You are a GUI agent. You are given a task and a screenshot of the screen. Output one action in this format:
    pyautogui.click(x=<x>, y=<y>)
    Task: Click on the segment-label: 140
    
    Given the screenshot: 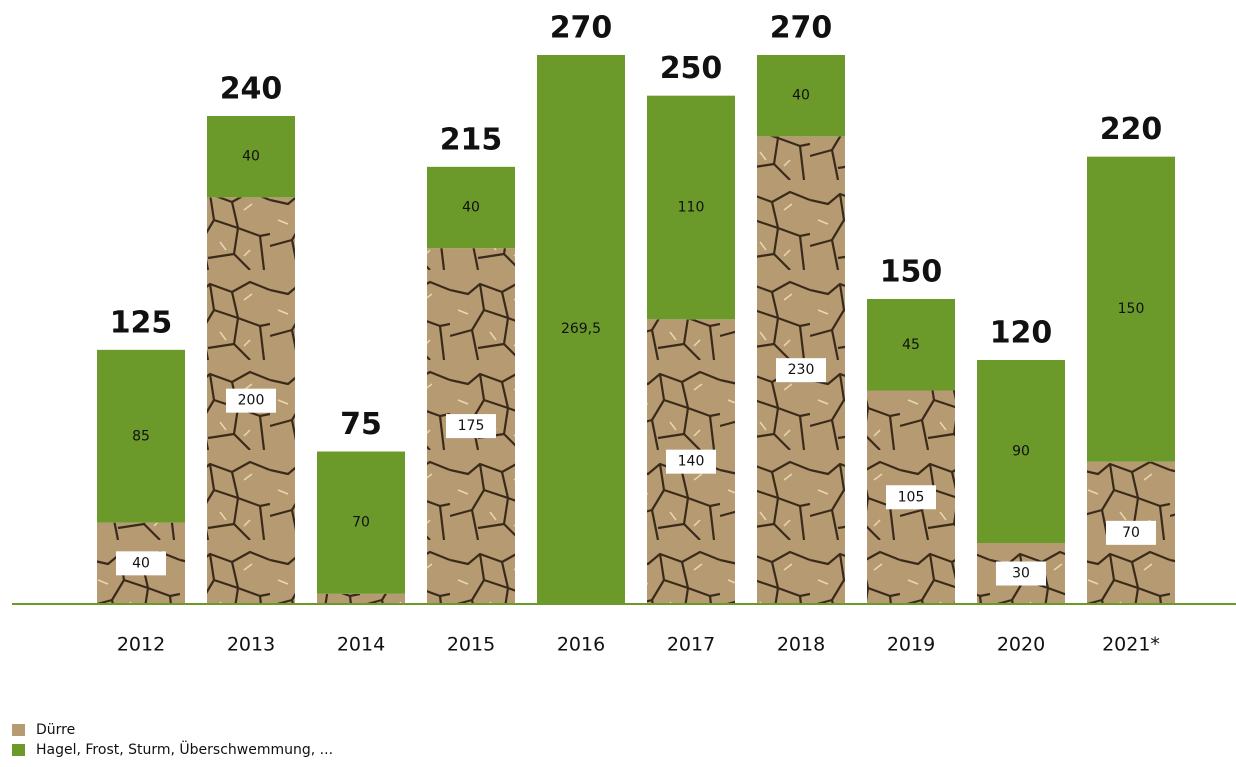 What is the action you would take?
    pyautogui.click(x=691, y=462)
    